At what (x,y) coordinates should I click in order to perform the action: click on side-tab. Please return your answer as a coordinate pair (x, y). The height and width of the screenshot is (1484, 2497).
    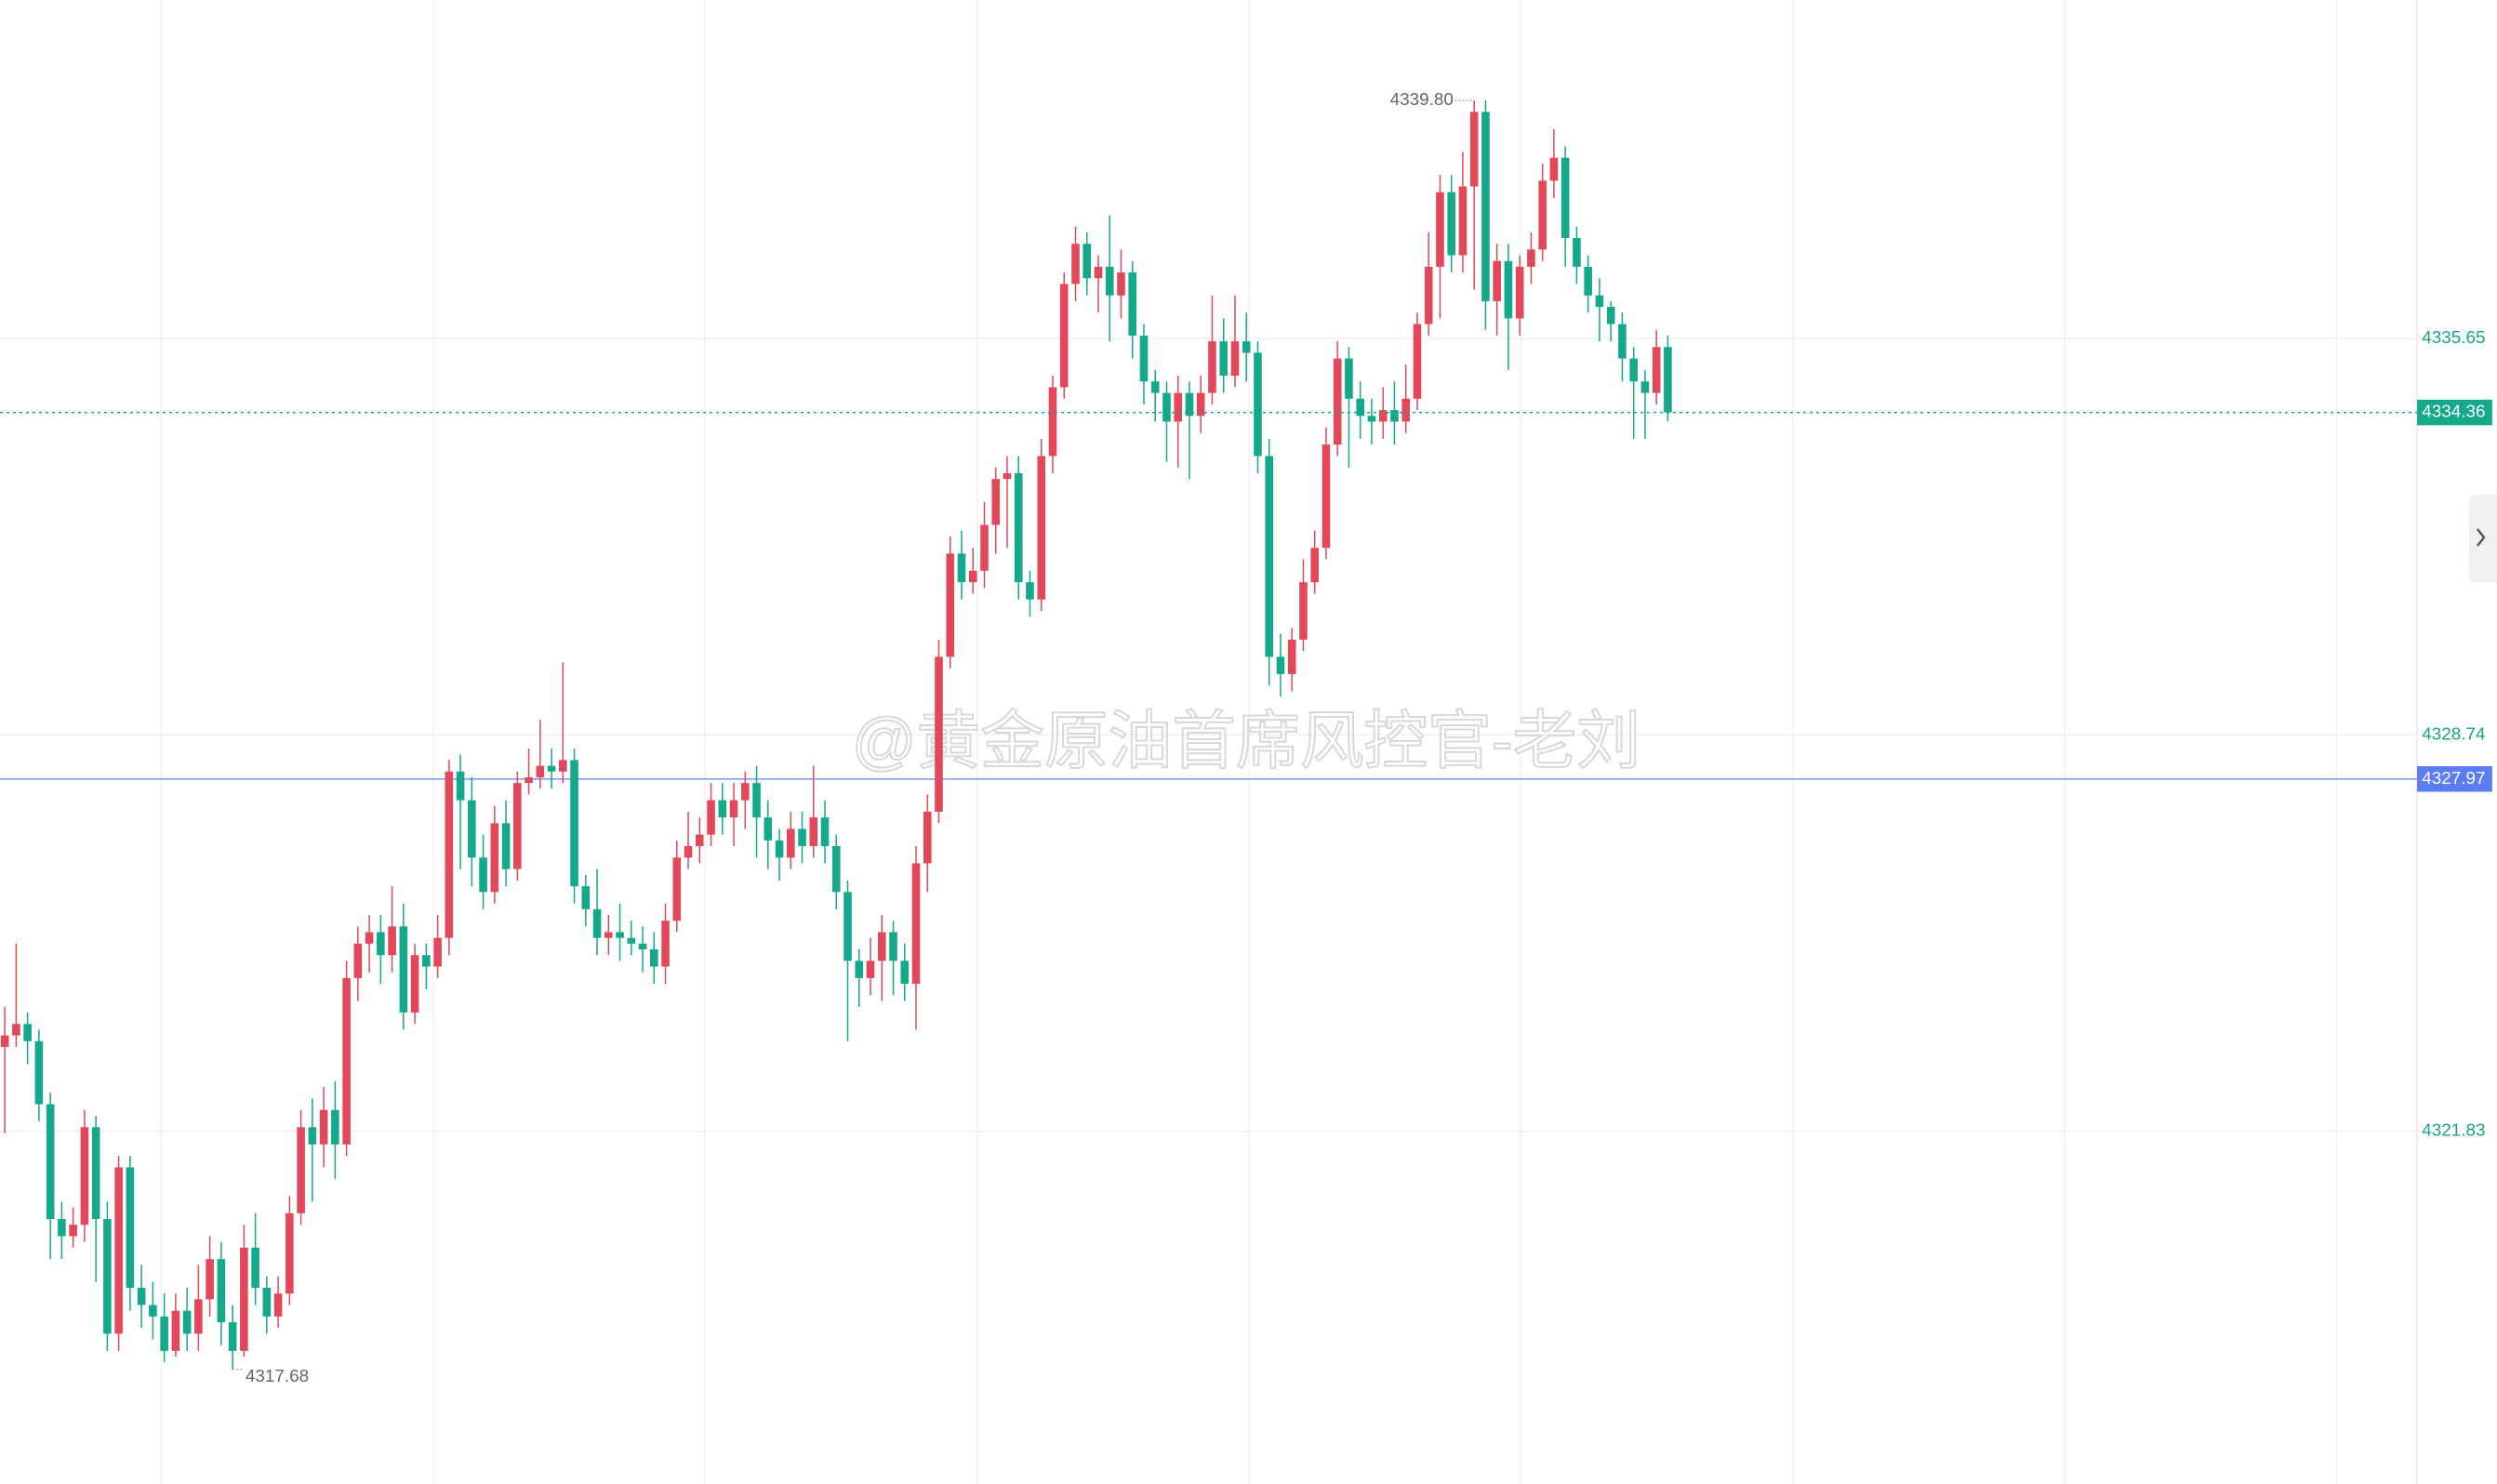
    Looking at the image, I should click on (2483, 538).